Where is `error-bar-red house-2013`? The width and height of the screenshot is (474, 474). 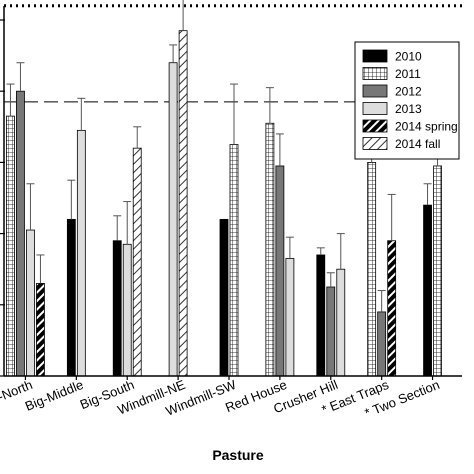
error-bar-red house-2013 is located at coordinates (289, 247).